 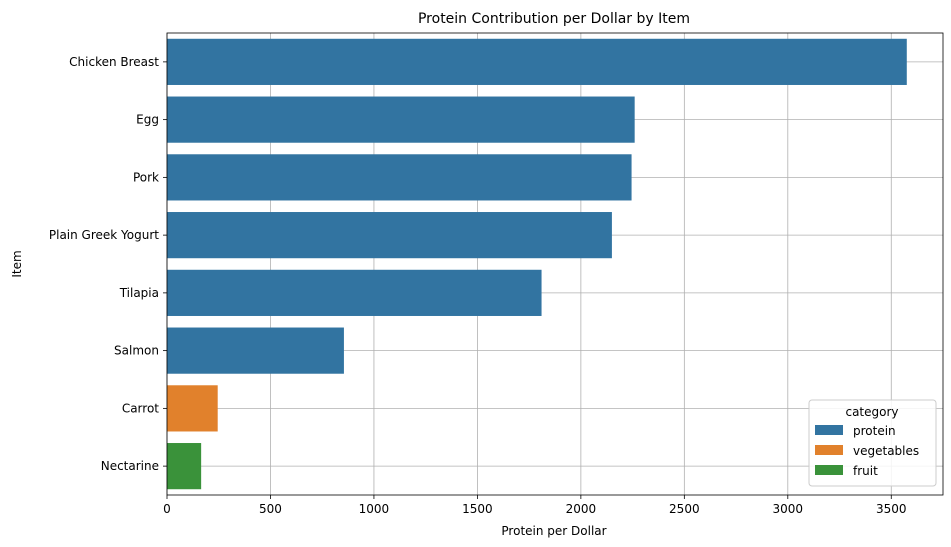 I want to click on legend-label-fruit: fruit, so click(x=865, y=471).